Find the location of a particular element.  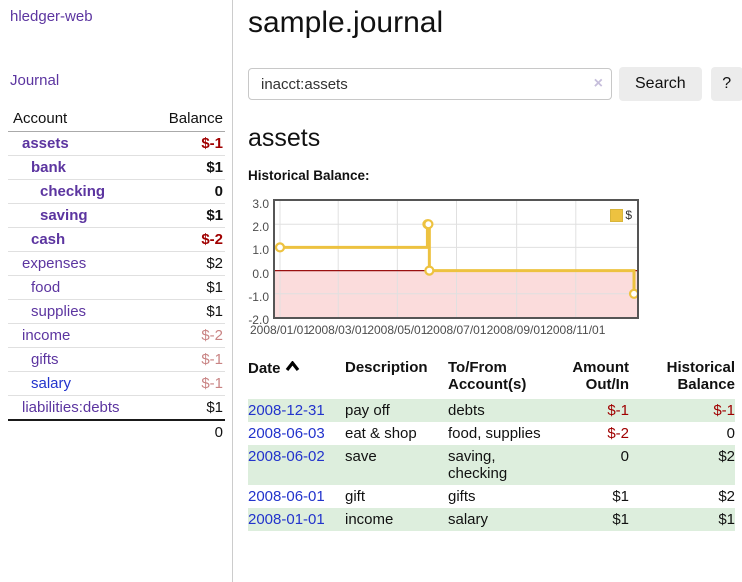

account-link: expenses is located at coordinates (54, 263).